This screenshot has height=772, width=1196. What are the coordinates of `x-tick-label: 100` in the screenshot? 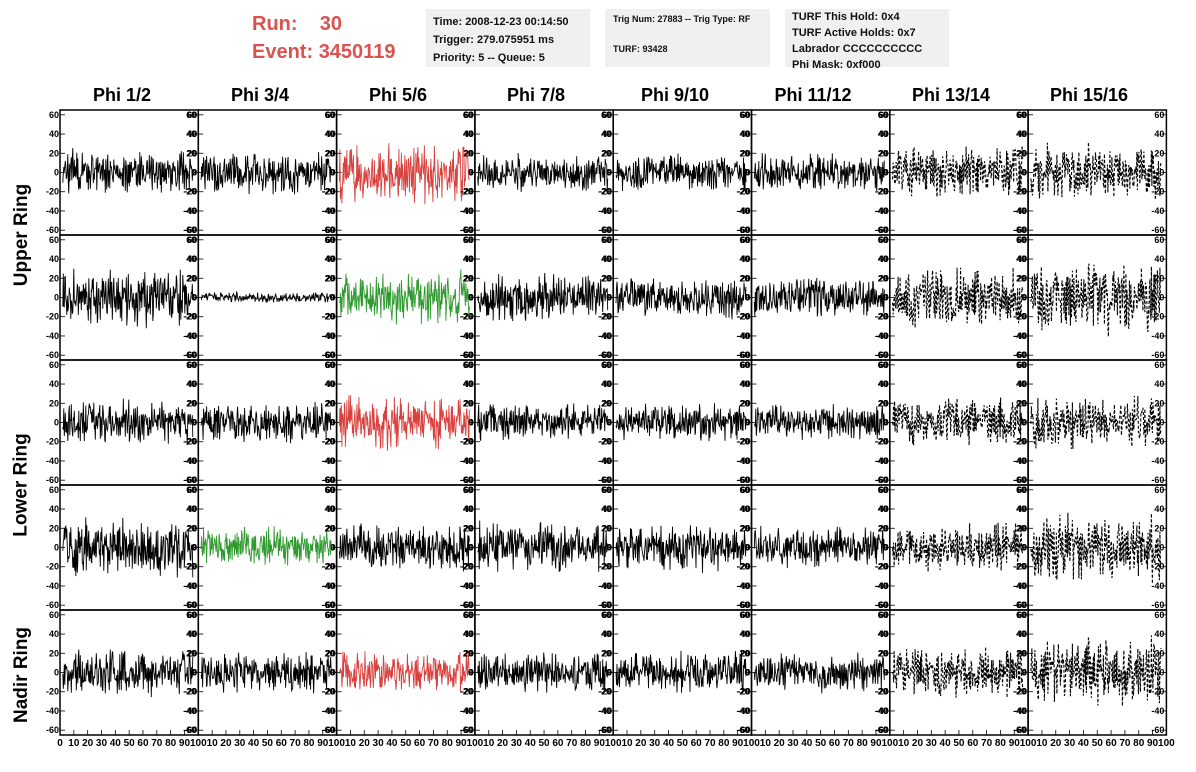 It's located at (198, 743).